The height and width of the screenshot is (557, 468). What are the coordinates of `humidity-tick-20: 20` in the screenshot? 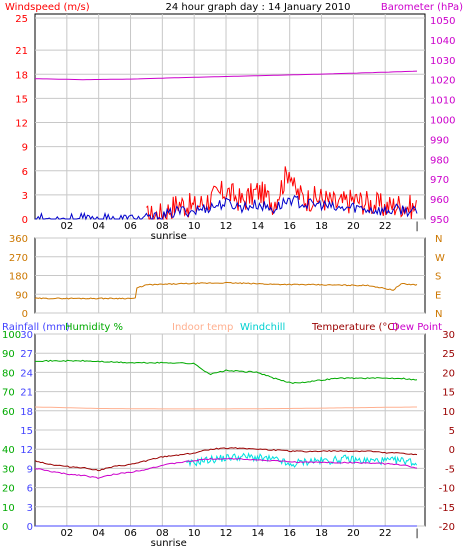 It's located at (8, 489).